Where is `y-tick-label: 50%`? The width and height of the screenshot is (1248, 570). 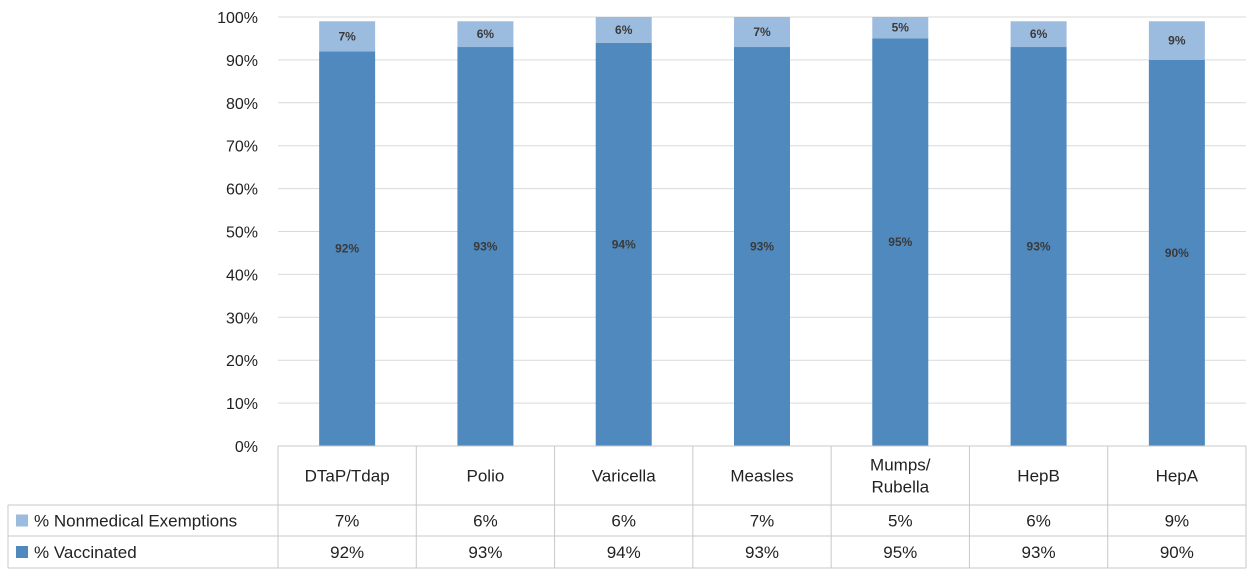
y-tick-label: 50% is located at coordinates (242, 233).